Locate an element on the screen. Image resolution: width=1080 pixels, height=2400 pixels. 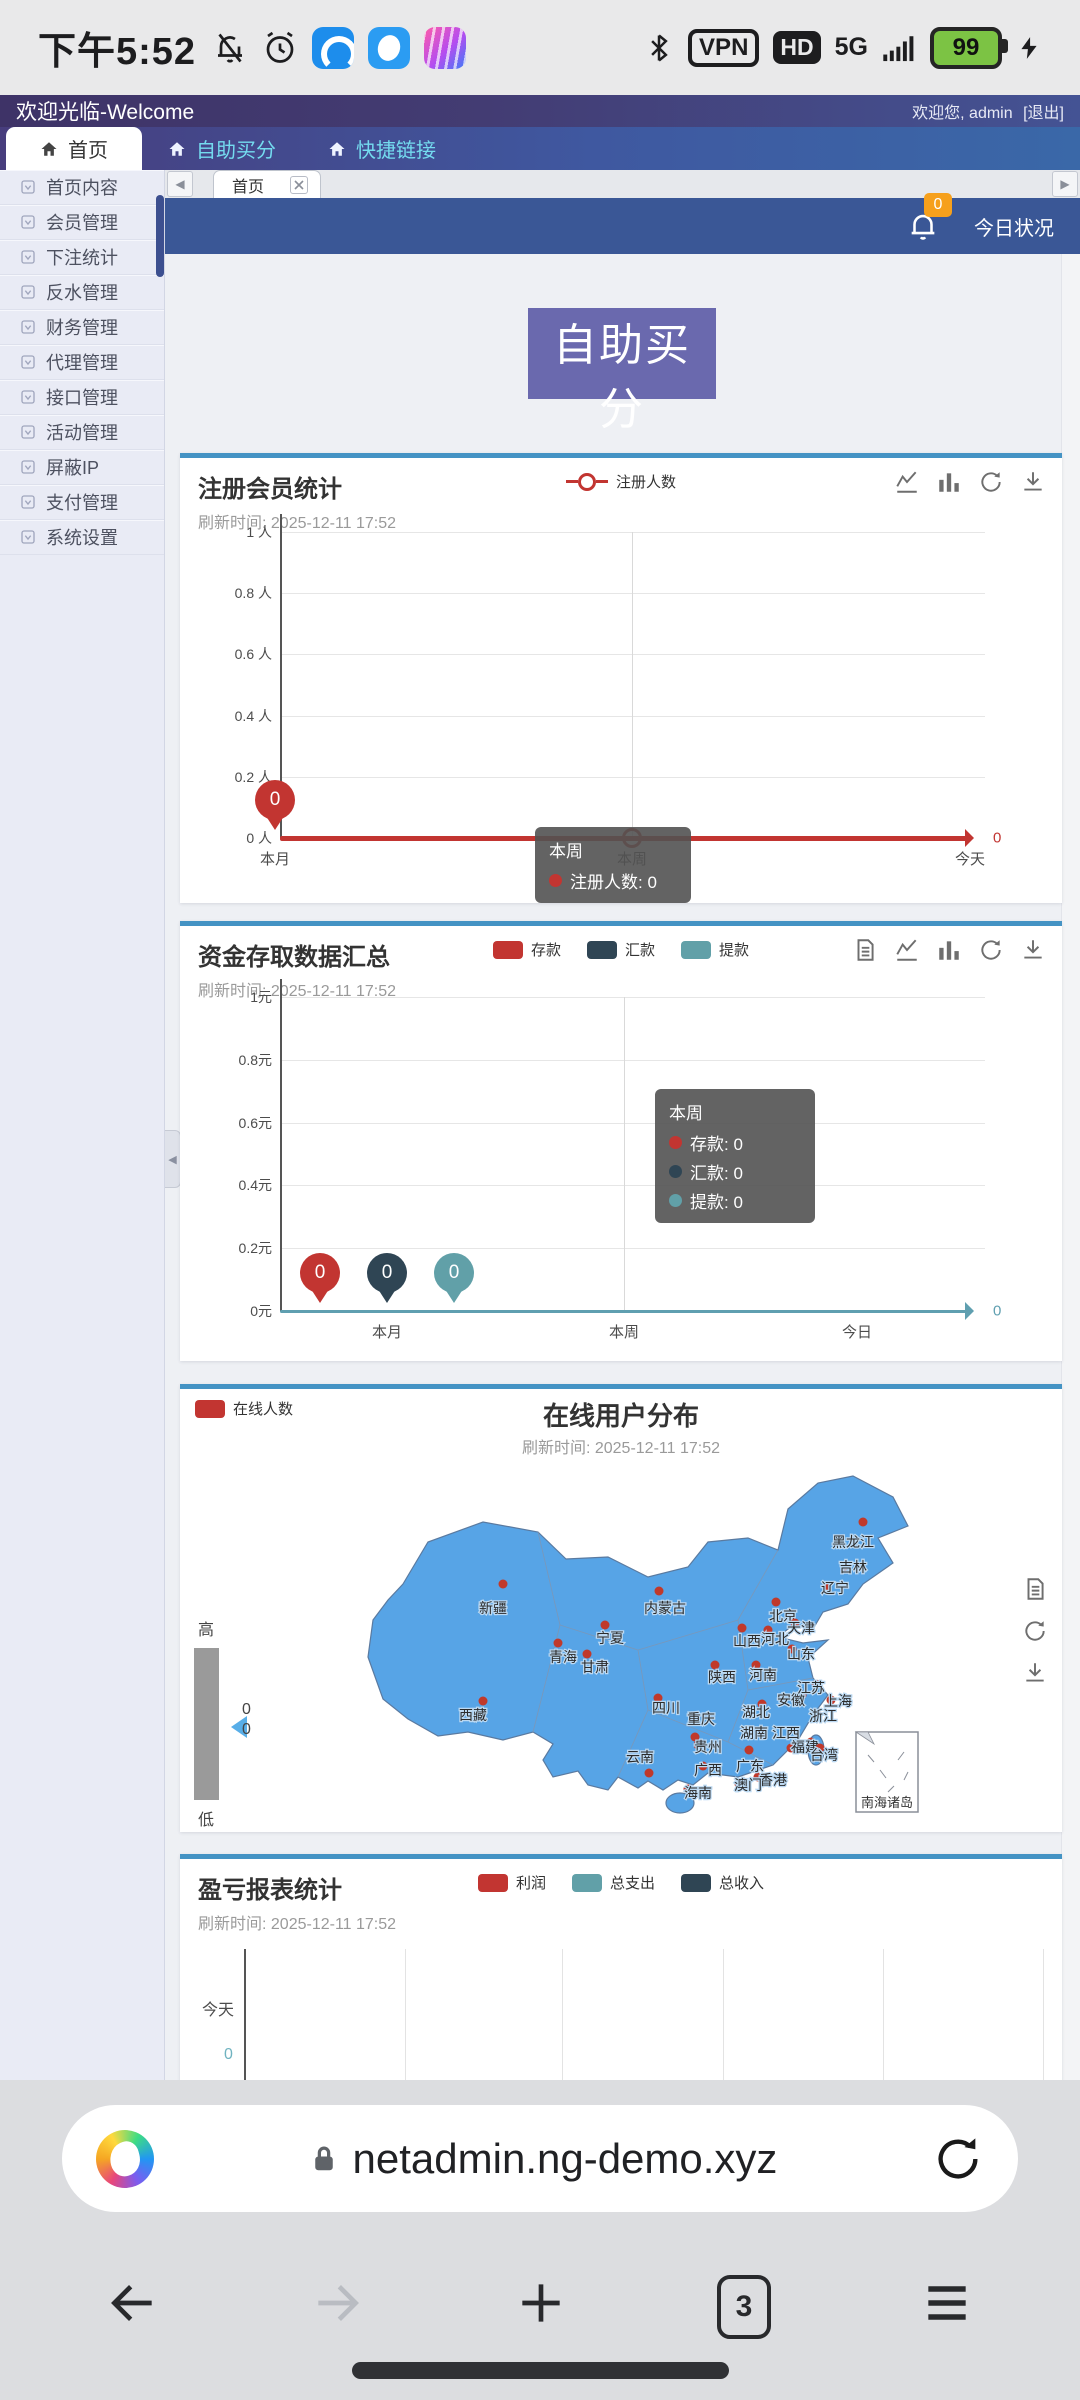
sidebar-item-label: 反水管理 is located at coordinates (82, 293).